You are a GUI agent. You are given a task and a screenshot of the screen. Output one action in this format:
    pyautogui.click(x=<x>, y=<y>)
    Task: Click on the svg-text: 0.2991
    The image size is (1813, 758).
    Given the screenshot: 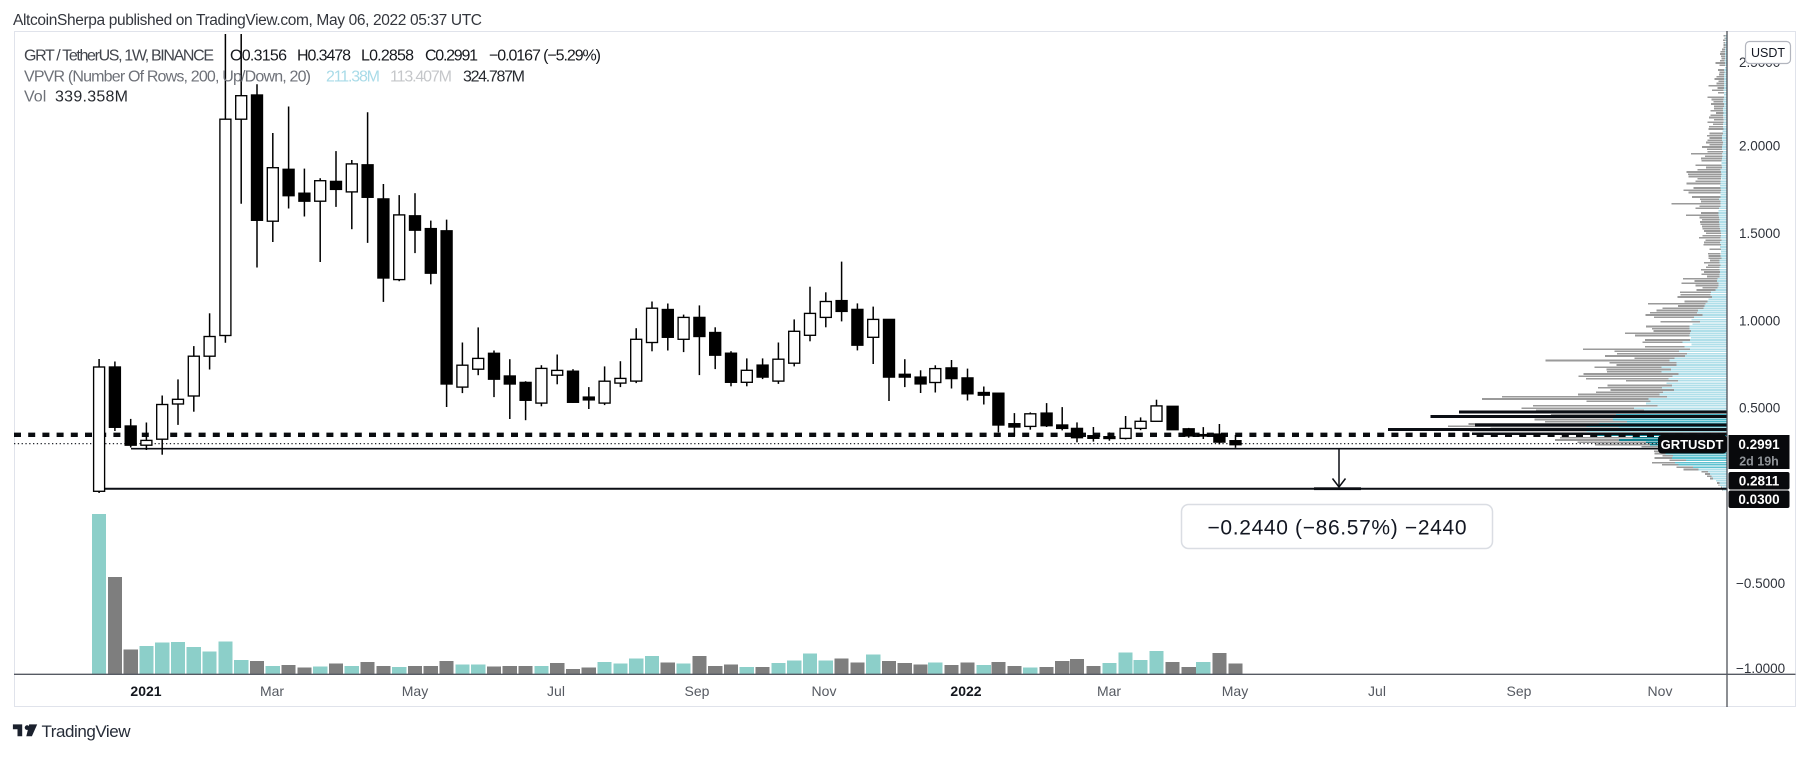 What is the action you would take?
    pyautogui.click(x=1759, y=444)
    